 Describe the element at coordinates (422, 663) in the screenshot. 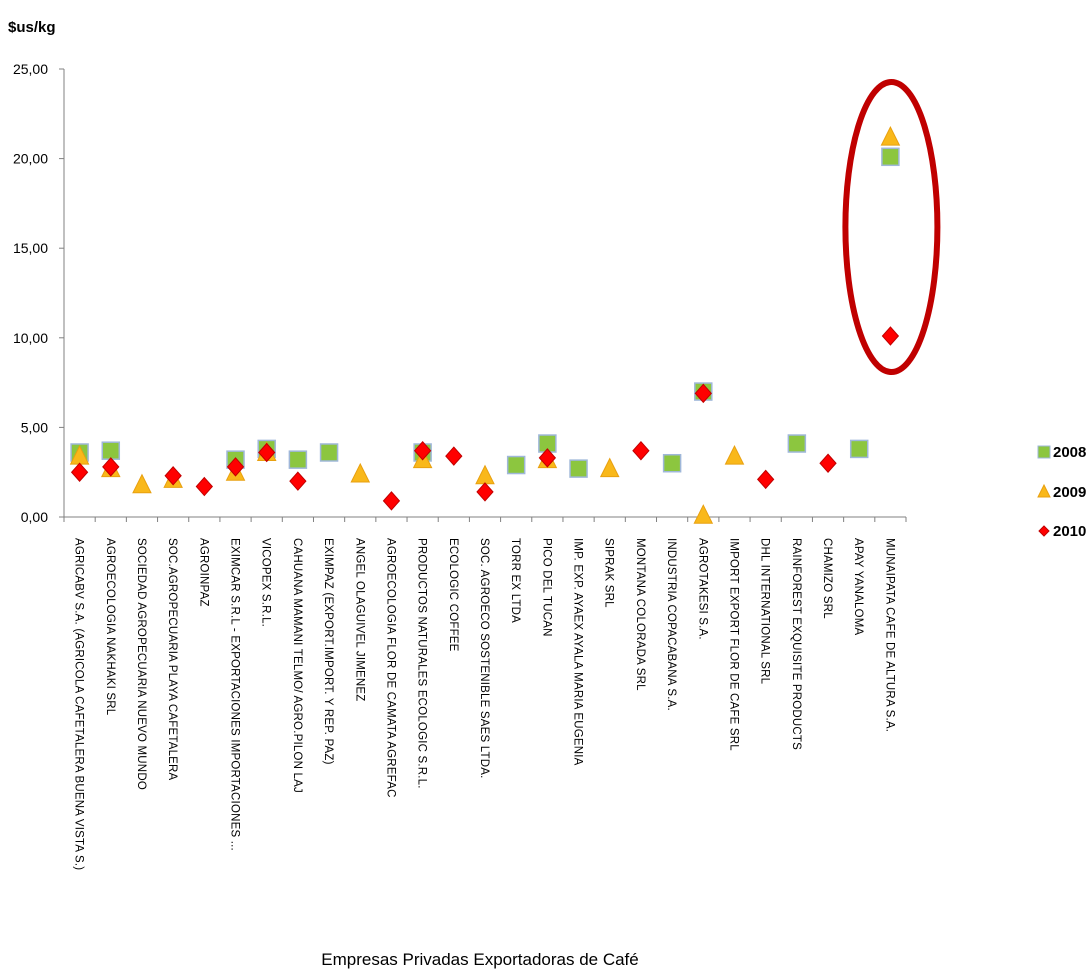

I see `x-category-label: PRODUCTOS NATURALES ECOLOGIC S.R.L.` at that location.